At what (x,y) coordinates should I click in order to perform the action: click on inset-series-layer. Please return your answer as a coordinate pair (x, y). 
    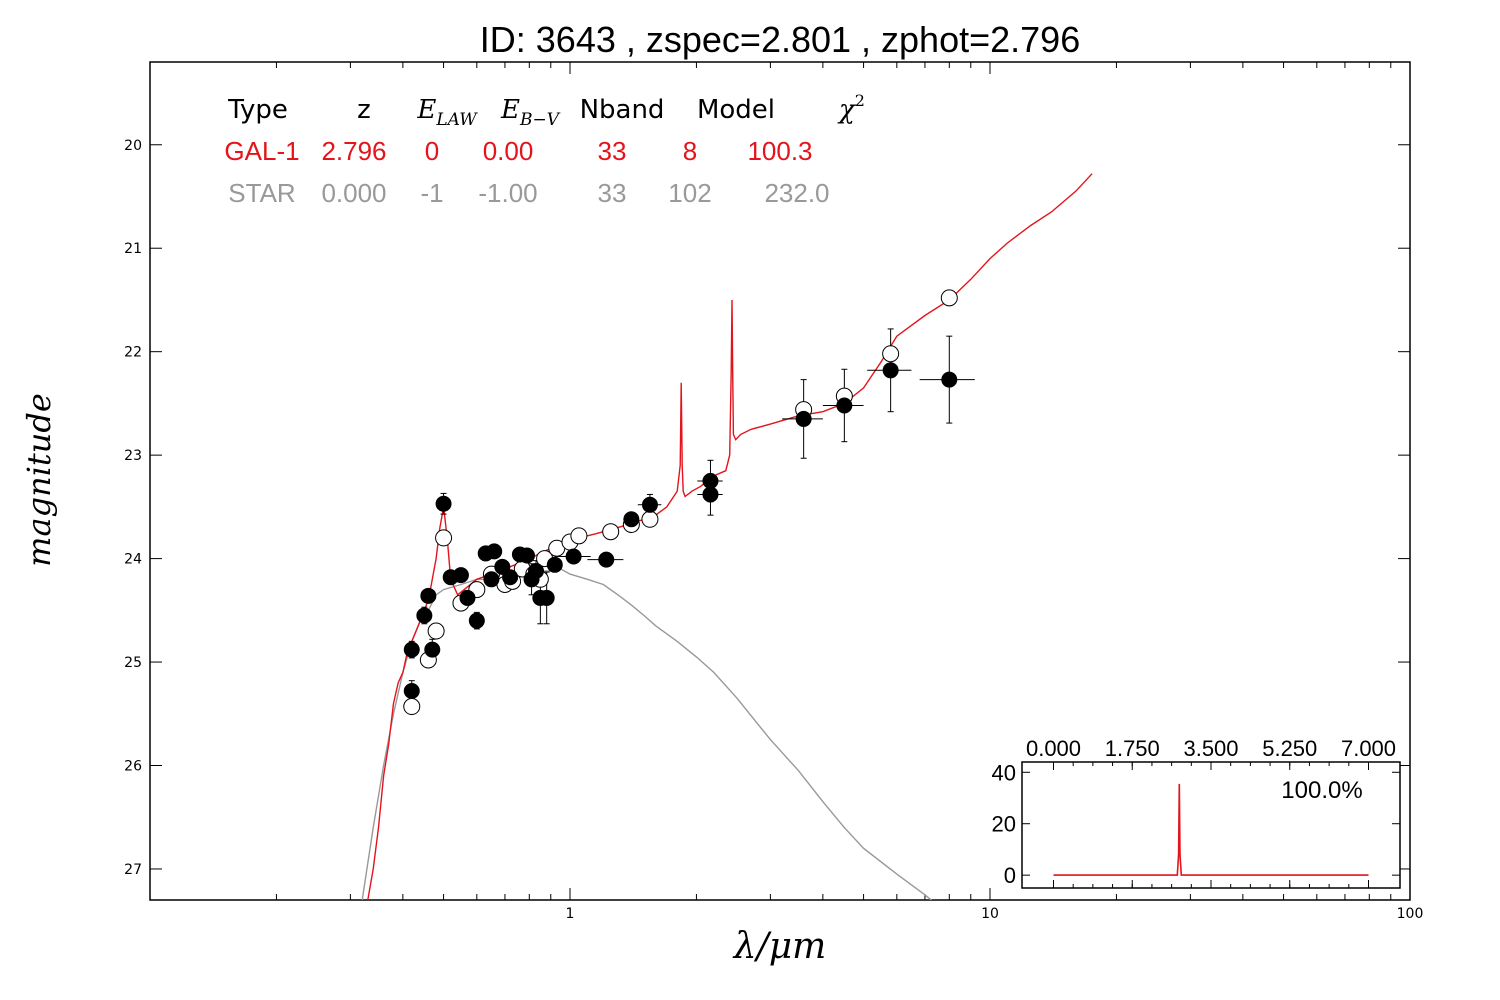
    Looking at the image, I should click on (1211, 829).